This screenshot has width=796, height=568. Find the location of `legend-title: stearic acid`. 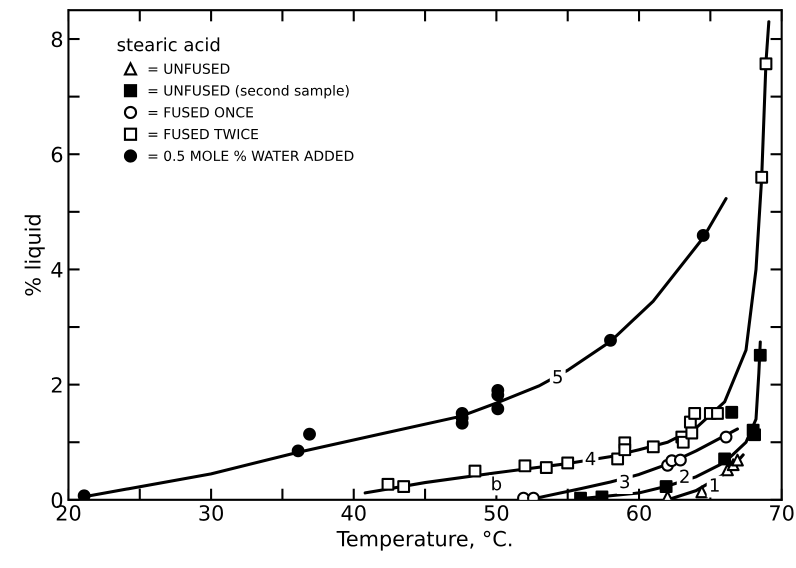

legend-title: stearic acid is located at coordinates (169, 44).